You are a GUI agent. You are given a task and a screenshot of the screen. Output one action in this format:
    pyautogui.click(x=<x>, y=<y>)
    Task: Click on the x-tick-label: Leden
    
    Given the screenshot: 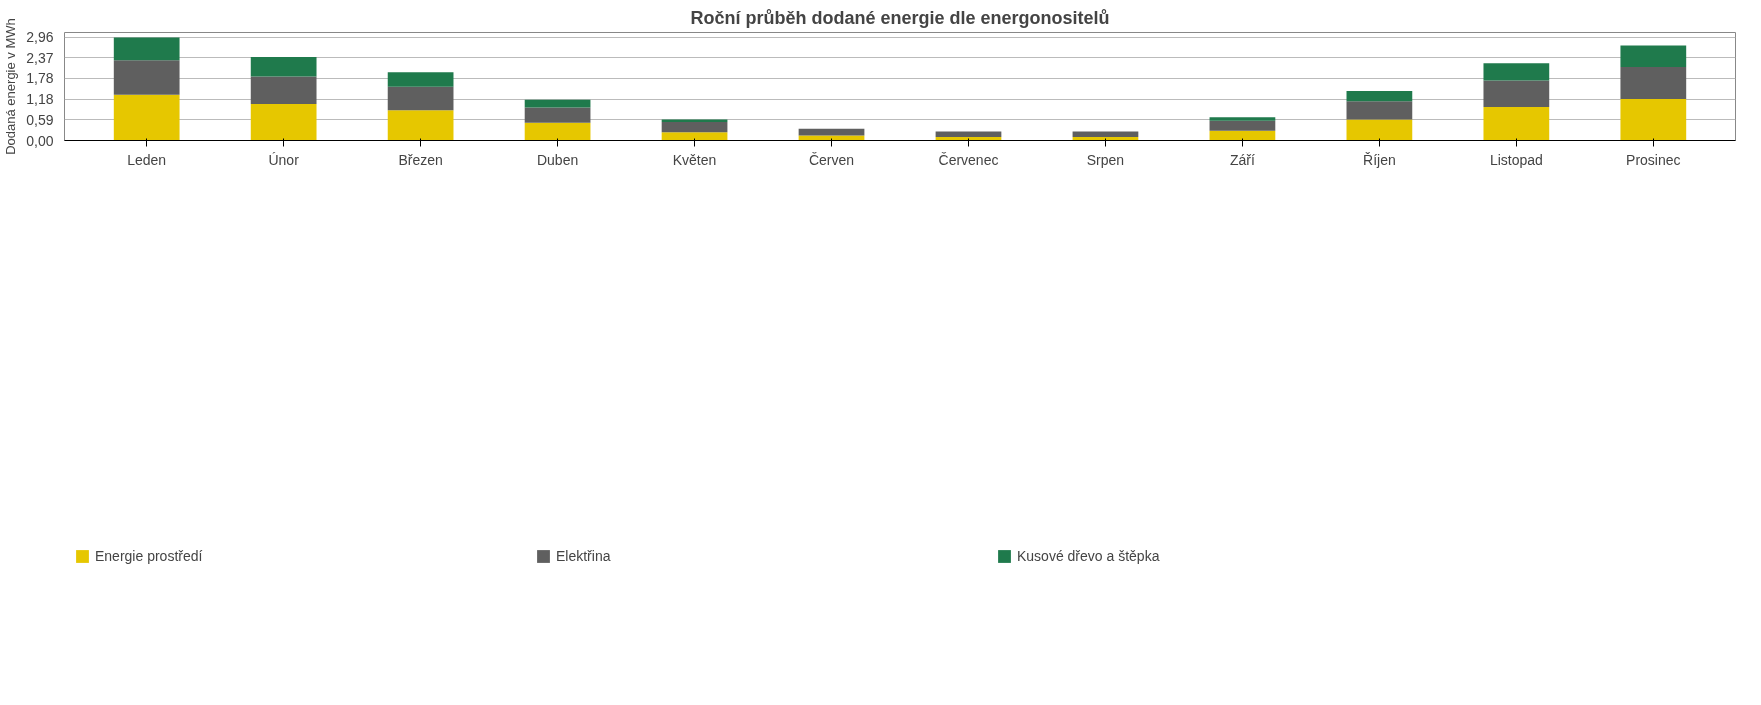 What is the action you would take?
    pyautogui.click(x=147, y=159)
    